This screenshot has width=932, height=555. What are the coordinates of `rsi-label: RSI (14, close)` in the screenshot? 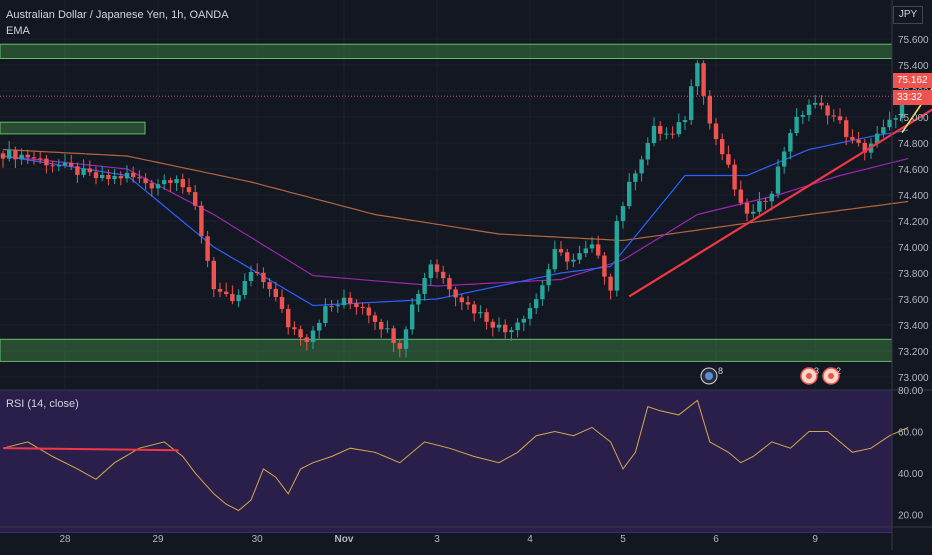 It's located at (42, 404).